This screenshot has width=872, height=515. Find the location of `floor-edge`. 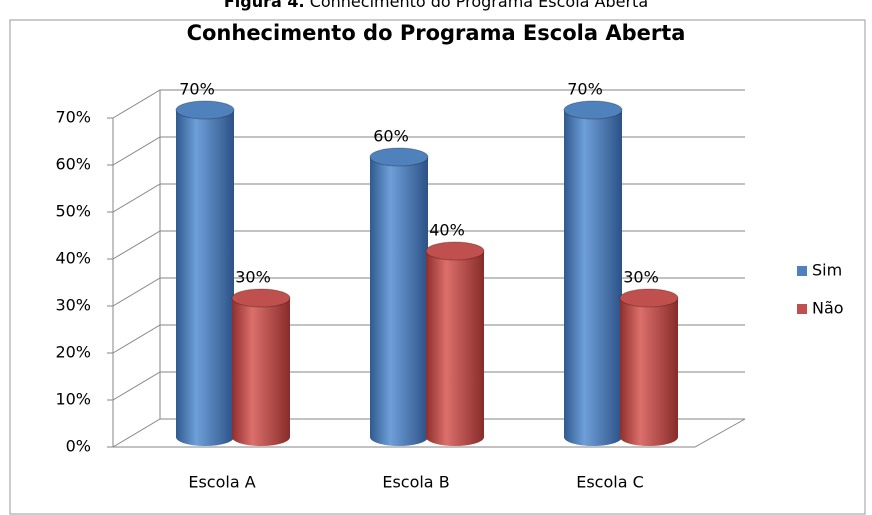

floor-edge is located at coordinates (429, 433).